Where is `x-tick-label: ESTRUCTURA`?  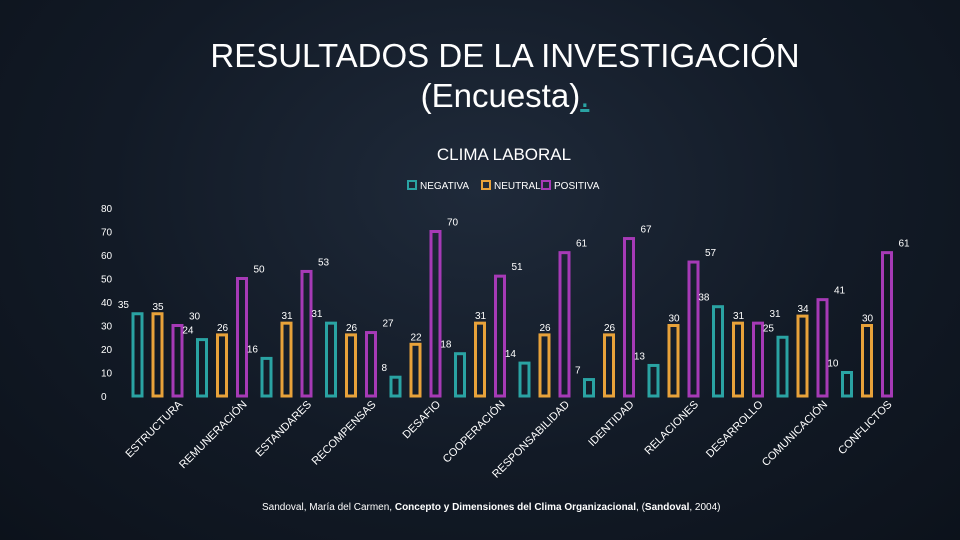 x-tick-label: ESTRUCTURA is located at coordinates (154, 429).